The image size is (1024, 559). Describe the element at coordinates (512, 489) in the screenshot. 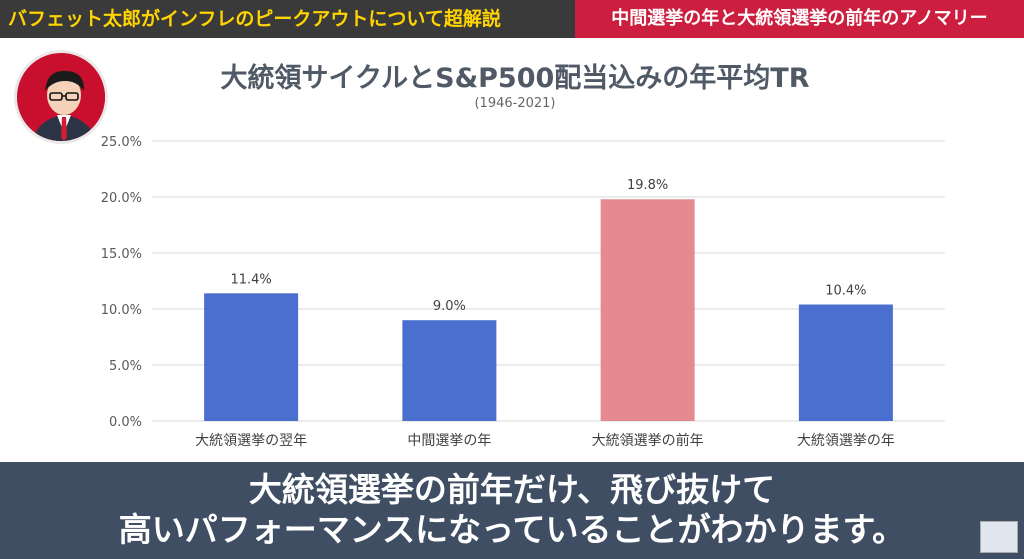

I see `caption-line-1: 大統領選挙の前年だけ、飛び抜けて` at that location.